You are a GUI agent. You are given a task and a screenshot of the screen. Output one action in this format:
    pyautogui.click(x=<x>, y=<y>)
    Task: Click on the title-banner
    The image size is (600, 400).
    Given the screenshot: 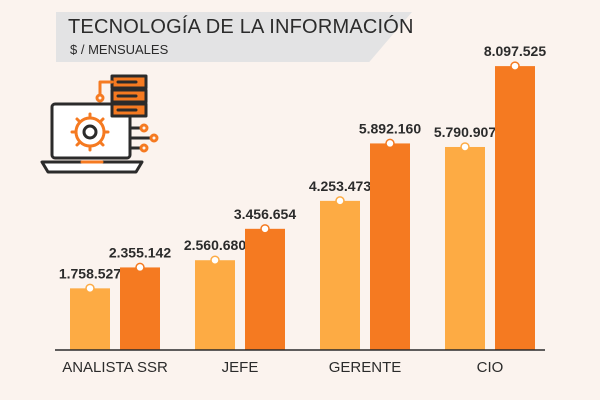 What is the action you would take?
    pyautogui.click(x=234, y=37)
    